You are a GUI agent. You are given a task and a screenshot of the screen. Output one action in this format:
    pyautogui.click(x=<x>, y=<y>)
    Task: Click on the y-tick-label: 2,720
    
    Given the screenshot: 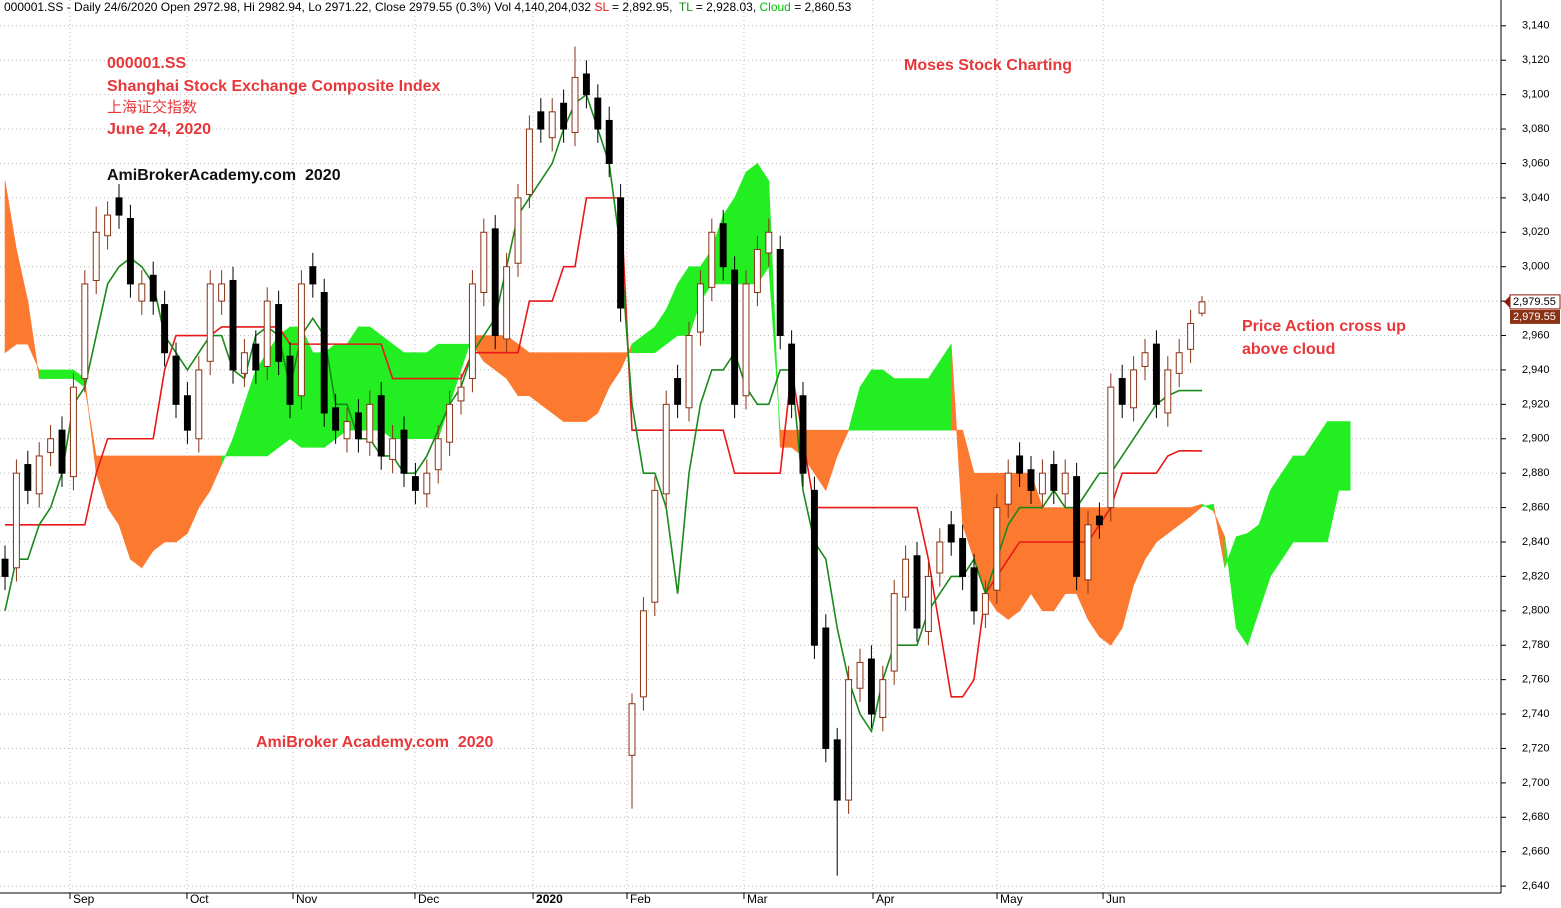 What is the action you would take?
    pyautogui.click(x=1536, y=748)
    